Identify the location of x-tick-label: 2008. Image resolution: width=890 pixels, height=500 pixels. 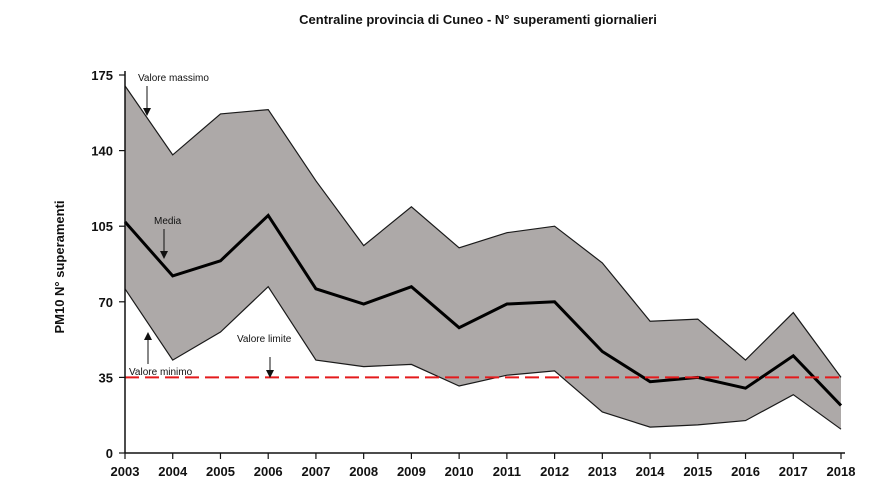
(363, 471).